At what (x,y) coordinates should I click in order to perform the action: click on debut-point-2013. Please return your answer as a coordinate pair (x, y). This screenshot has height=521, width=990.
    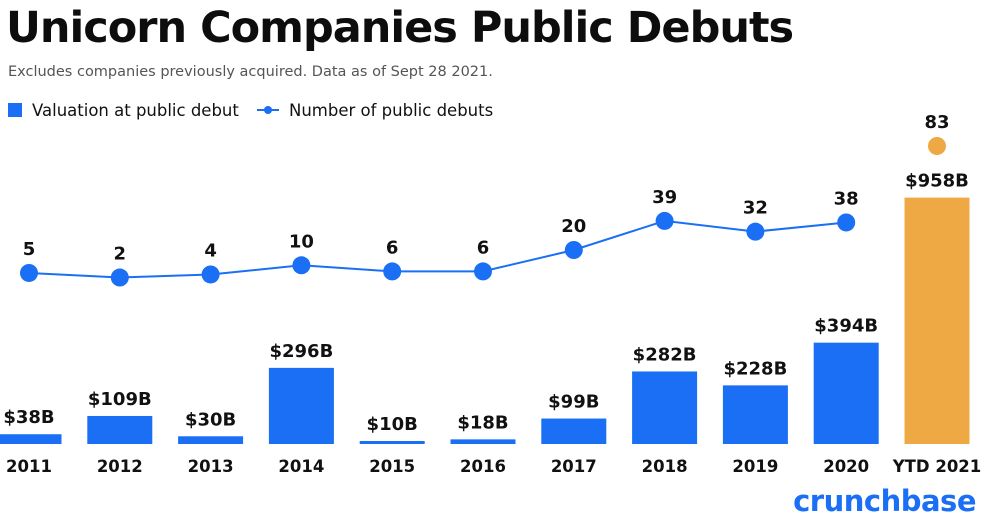
    Looking at the image, I should click on (210, 274).